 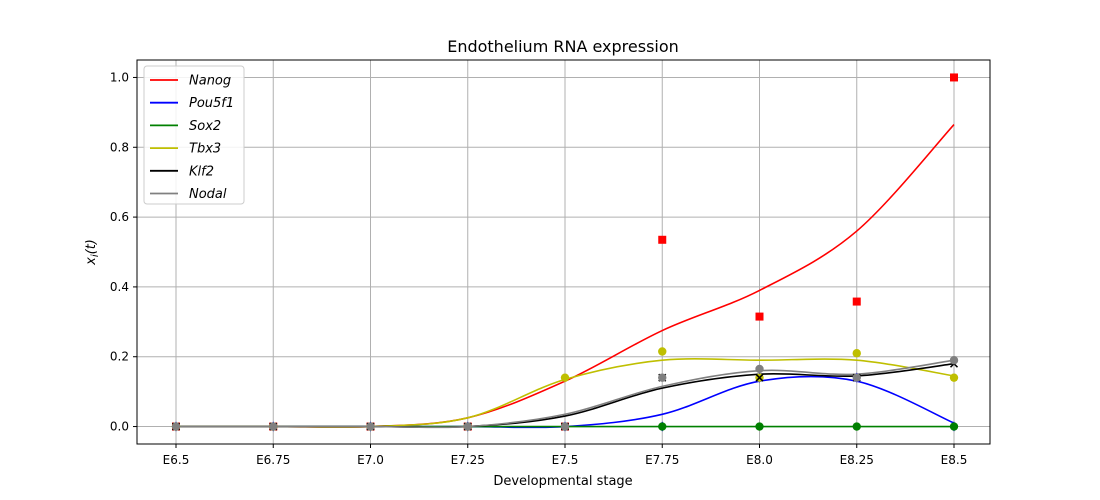 I want to click on legend-box, so click(x=194, y=135).